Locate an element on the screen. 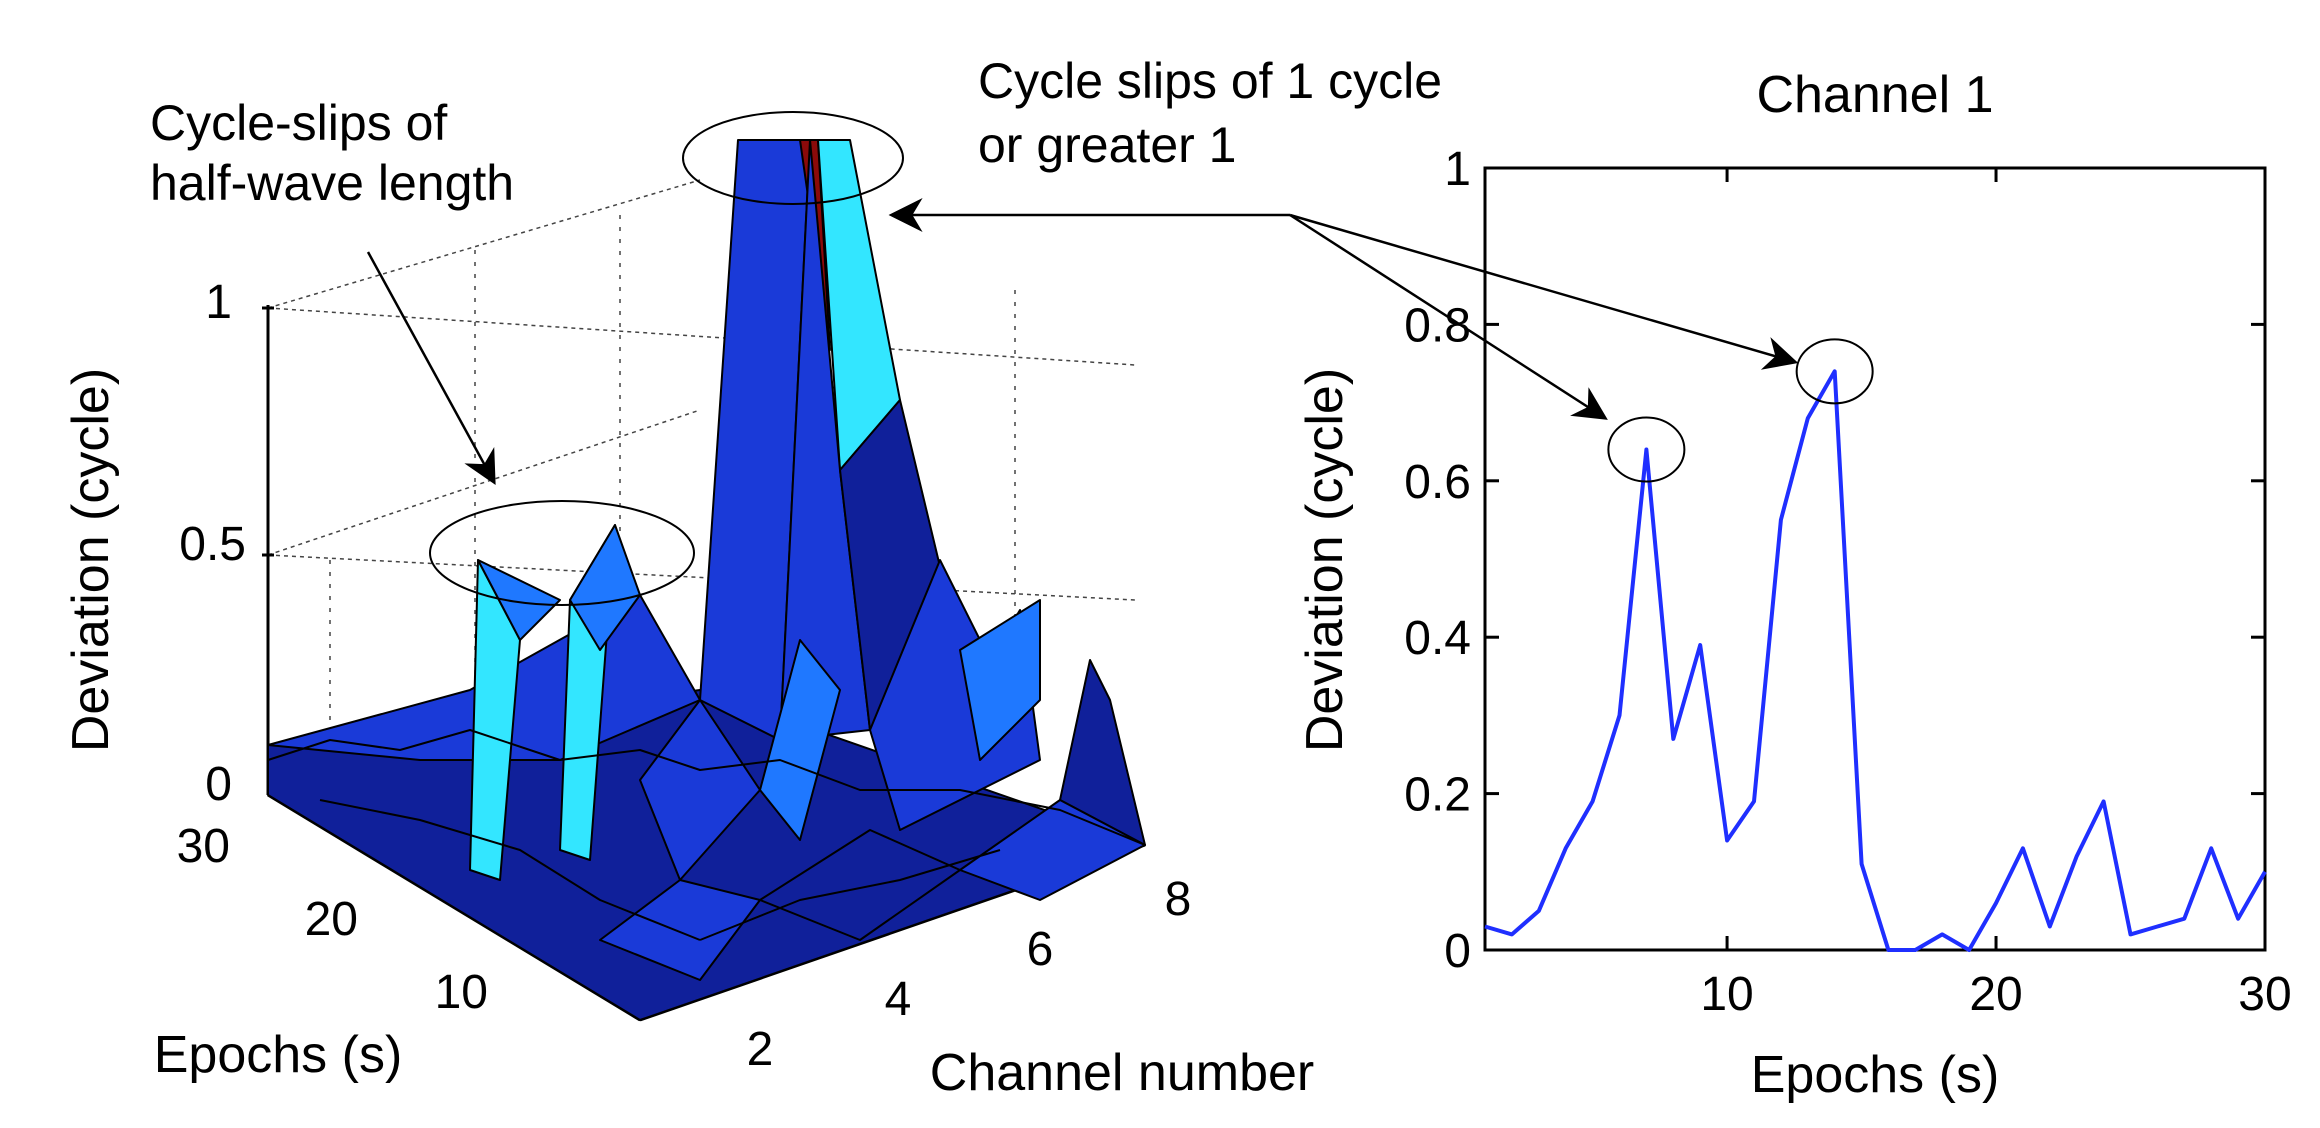  surface-z-tick: 0 is located at coordinates (218, 784).